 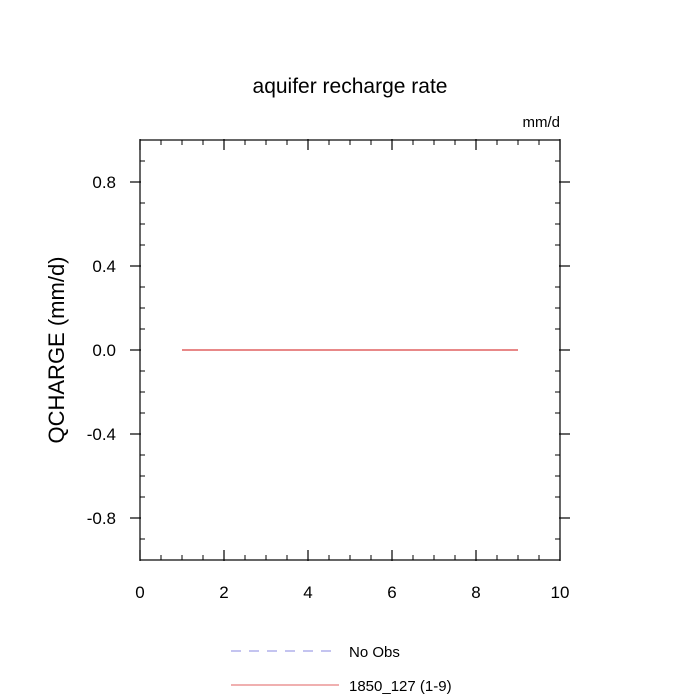 I want to click on y-tick-label: 0.8, so click(x=104, y=182).